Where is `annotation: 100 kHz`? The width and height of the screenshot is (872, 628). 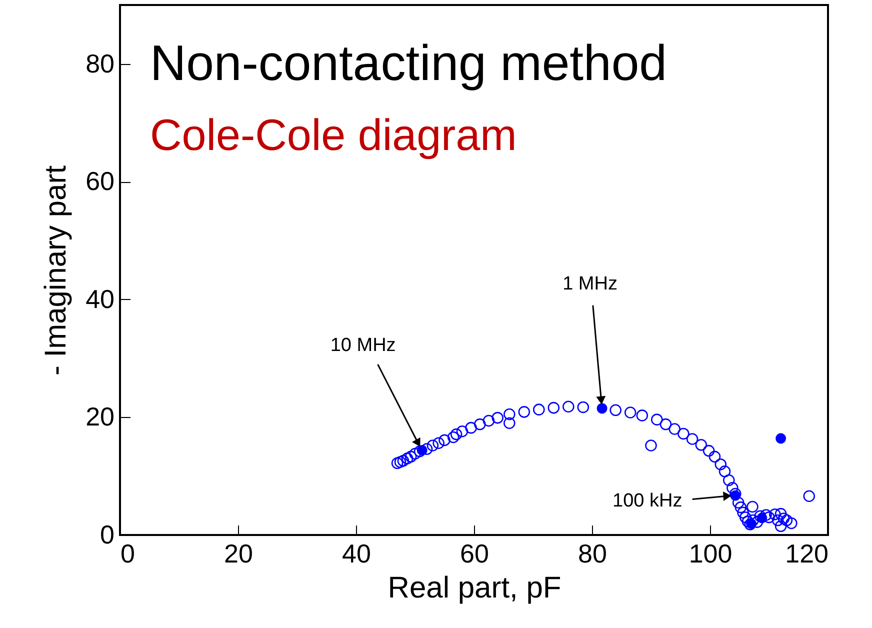
annotation: 100 kHz is located at coordinates (647, 501).